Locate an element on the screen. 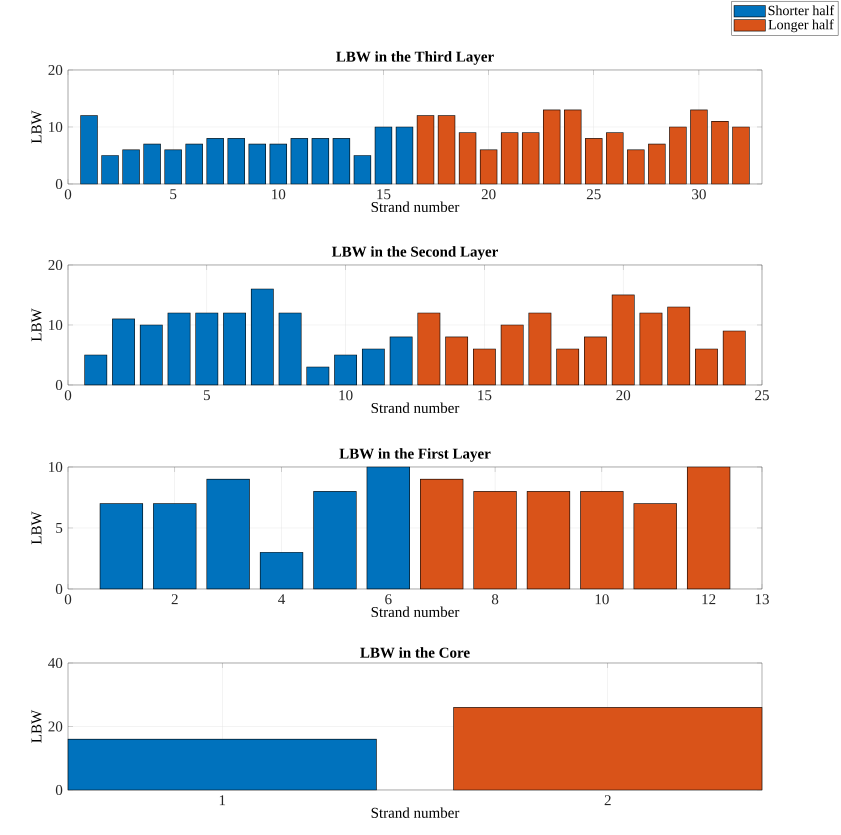 The image size is (841, 835). x-tick-label: 12 is located at coordinates (709, 599).